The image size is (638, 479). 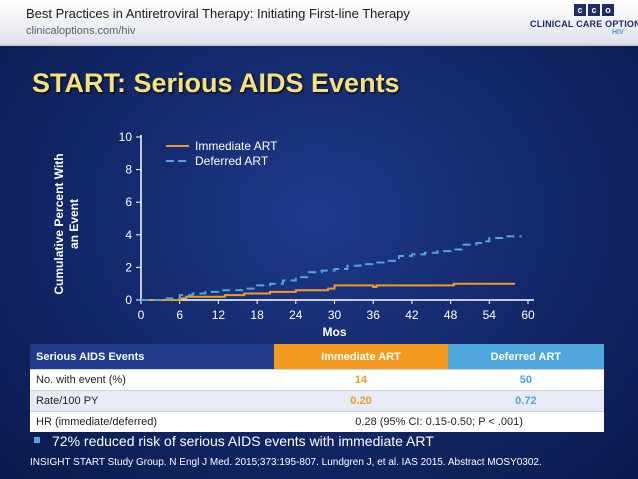 What do you see at coordinates (525, 380) in the screenshot?
I see `deferred-value: 50` at bounding box center [525, 380].